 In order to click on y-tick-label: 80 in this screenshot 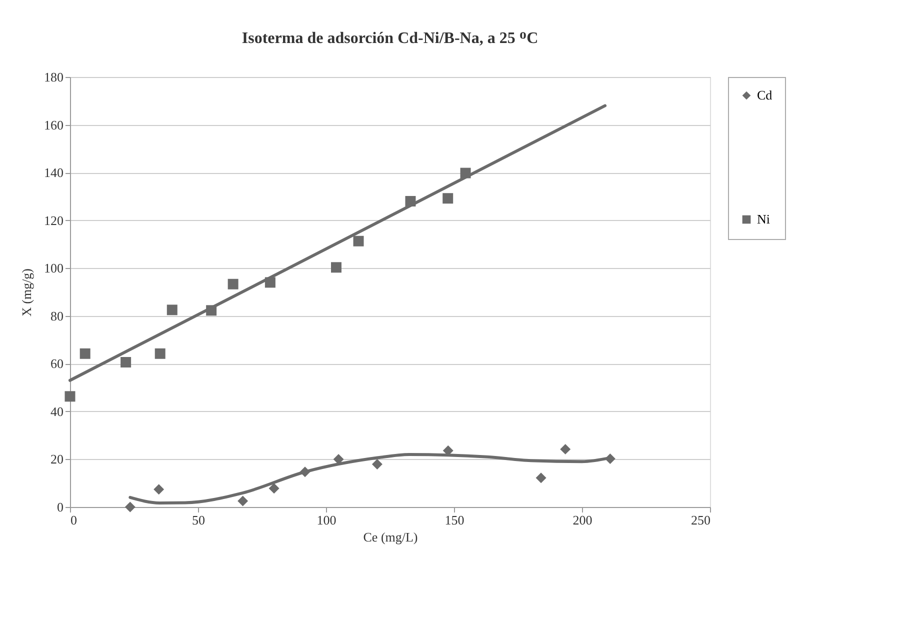, I will do `click(57, 316)`.